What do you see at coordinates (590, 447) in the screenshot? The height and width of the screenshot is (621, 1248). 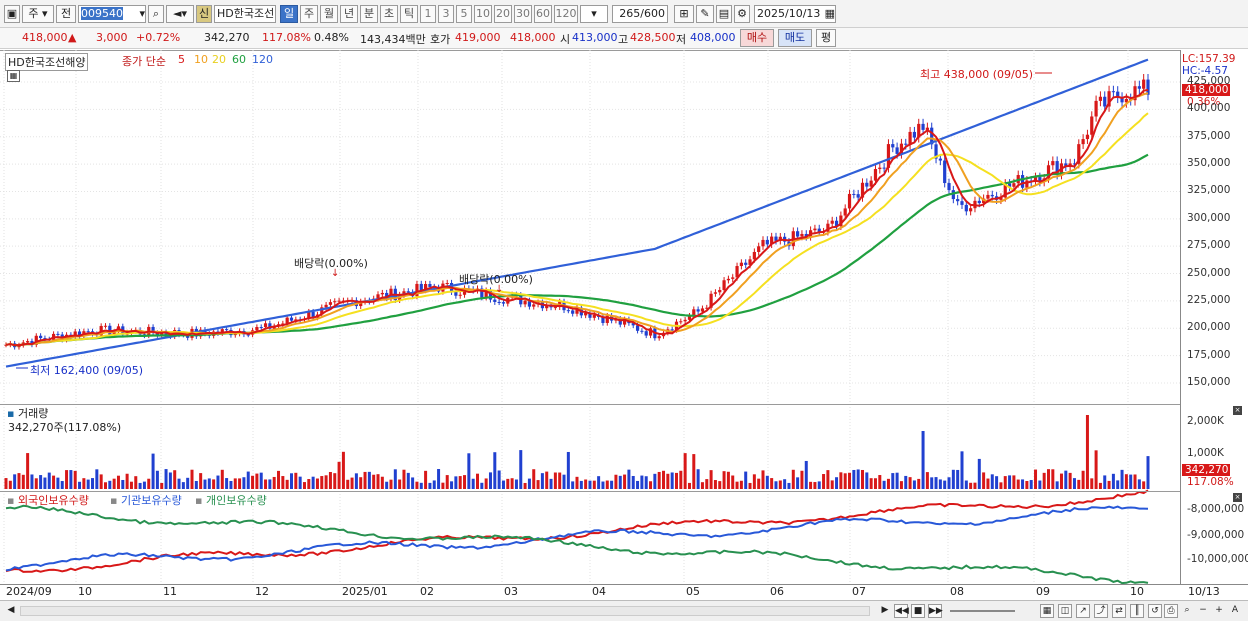 I see `volume-panel` at bounding box center [590, 447].